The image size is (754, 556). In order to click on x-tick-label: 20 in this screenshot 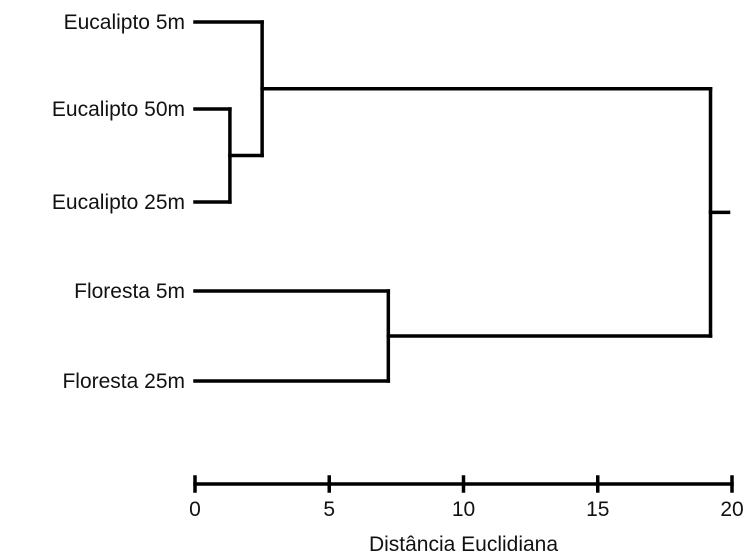, I will do `click(731, 509)`.